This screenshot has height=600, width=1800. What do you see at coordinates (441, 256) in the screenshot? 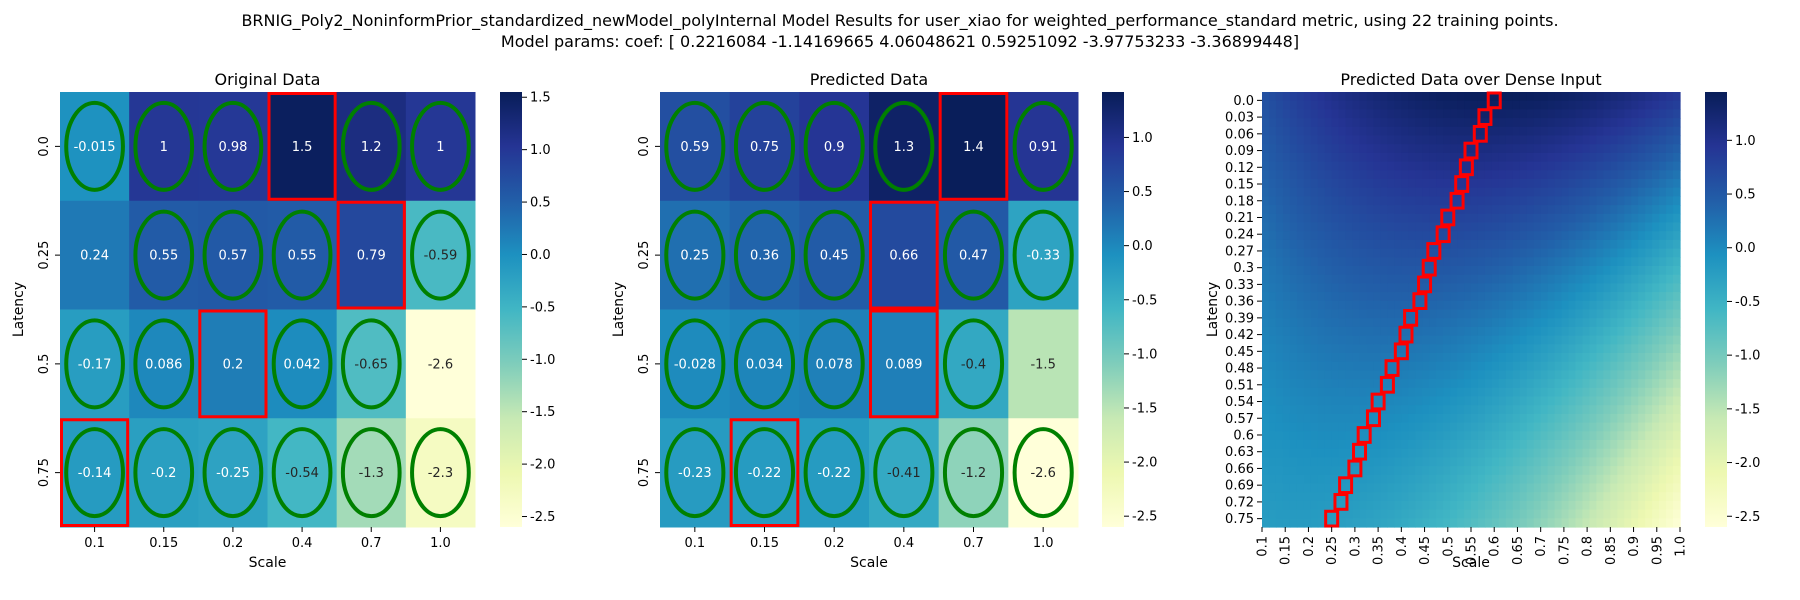
I see `cell-value-label: -0.59` at bounding box center [441, 256].